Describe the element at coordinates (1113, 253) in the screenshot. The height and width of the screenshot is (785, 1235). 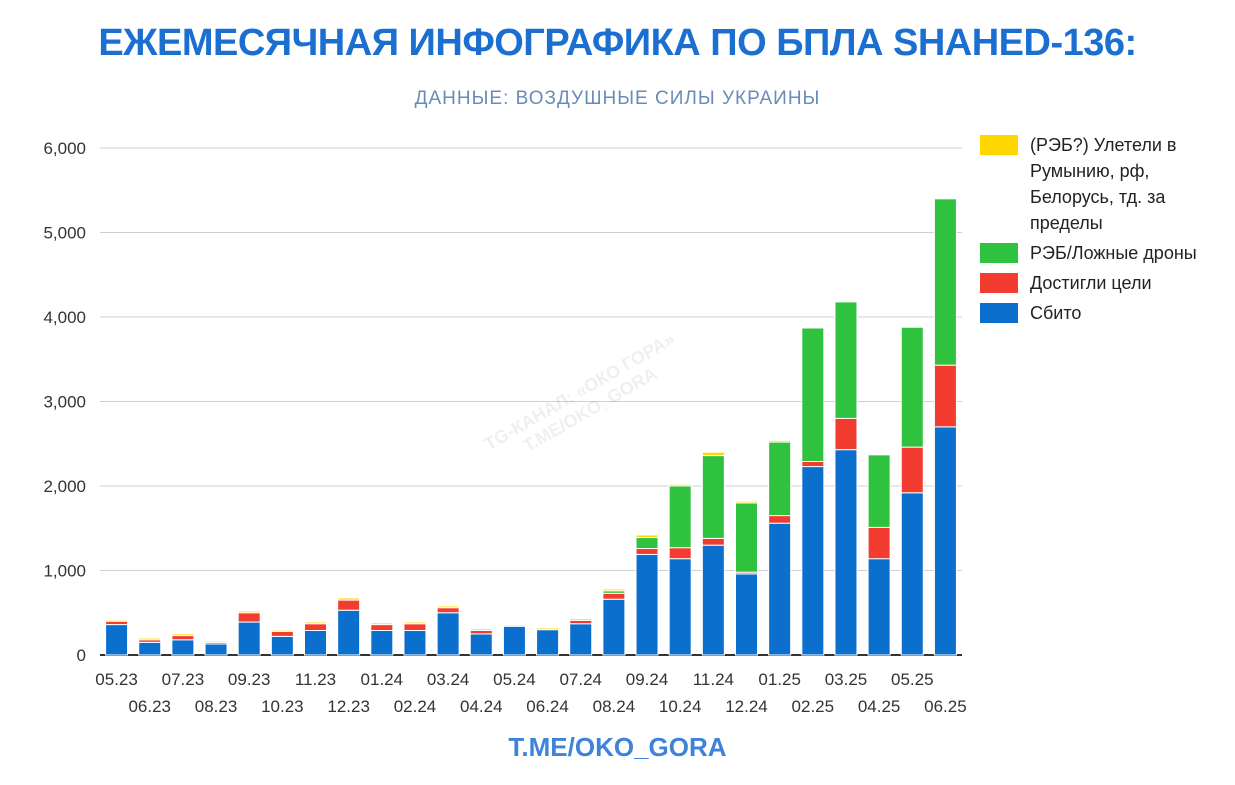
I see `legend-label: РЭБ/Ложные дроны` at that location.